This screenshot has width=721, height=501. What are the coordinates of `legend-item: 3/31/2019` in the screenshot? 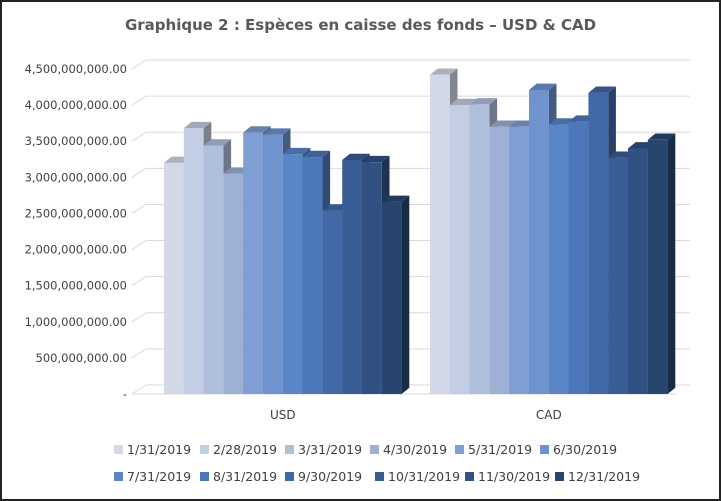 It's located at (323, 449).